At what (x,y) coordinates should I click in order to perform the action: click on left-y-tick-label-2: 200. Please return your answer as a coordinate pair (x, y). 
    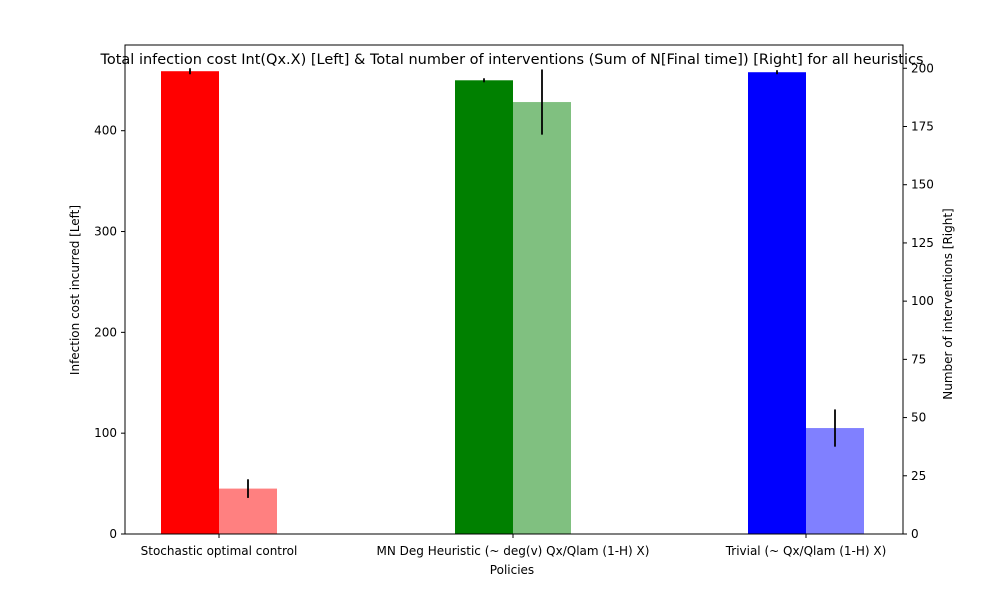
    Looking at the image, I should click on (105, 332).